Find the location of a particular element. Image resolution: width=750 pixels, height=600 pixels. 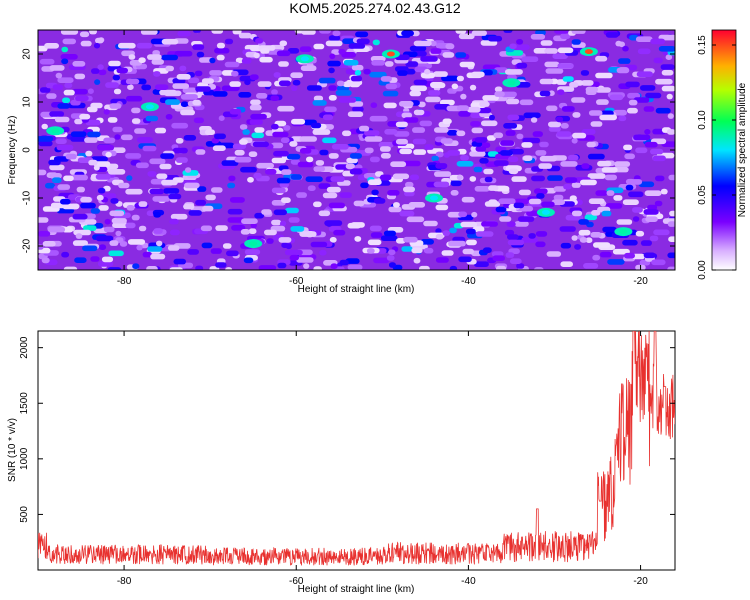

snr-y-tick-label: 500 is located at coordinates (24, 514).